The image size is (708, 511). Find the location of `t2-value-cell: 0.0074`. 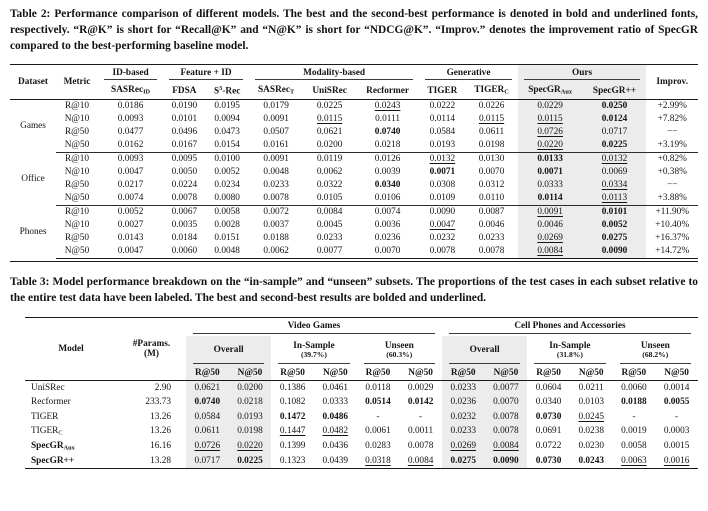

t2-value-cell: 0.0074 is located at coordinates (387, 212).